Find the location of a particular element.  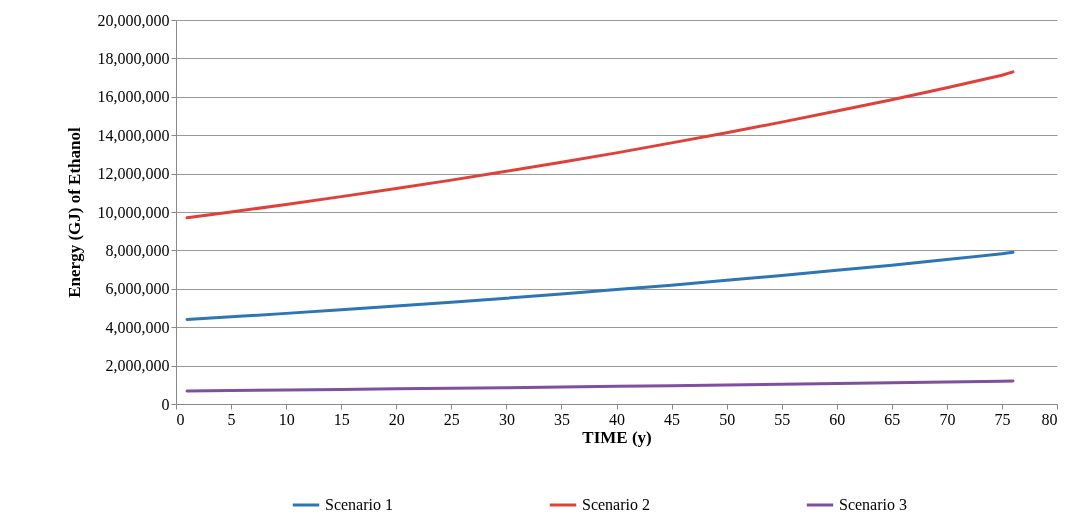

y-tick-label: 10,000,000 is located at coordinates (133, 212).